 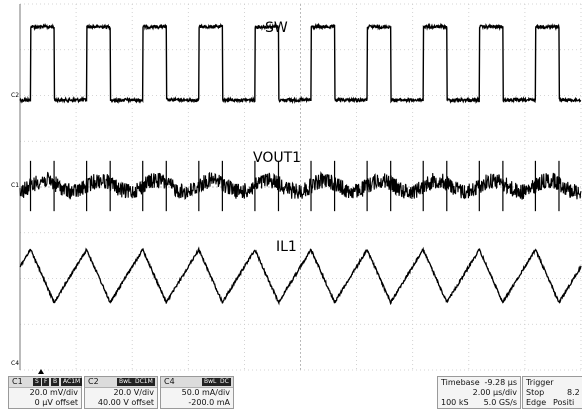 I want to click on channel-c2-scale: 20.0 V/div, so click(x=133, y=392).